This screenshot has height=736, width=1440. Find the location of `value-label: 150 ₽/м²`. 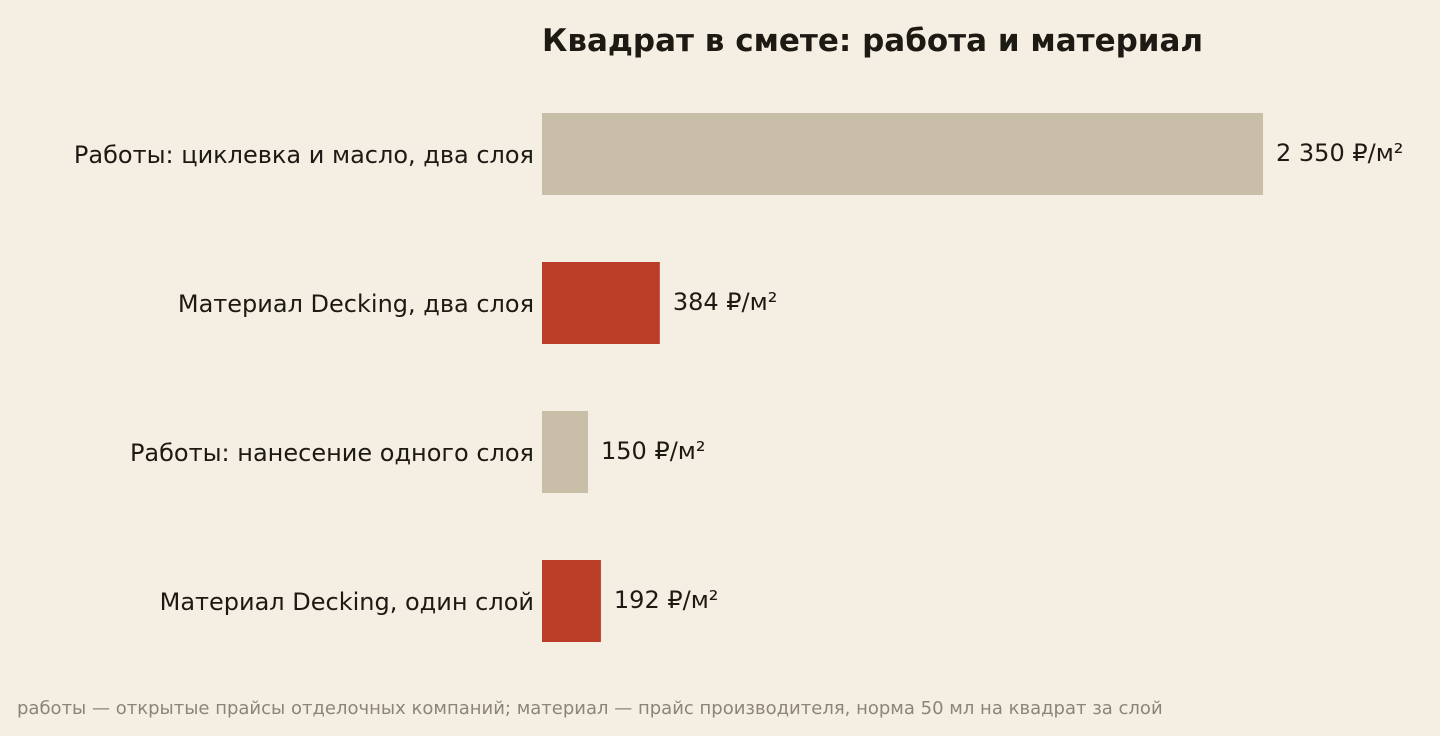

value-label: 150 ₽/м² is located at coordinates (653, 451).